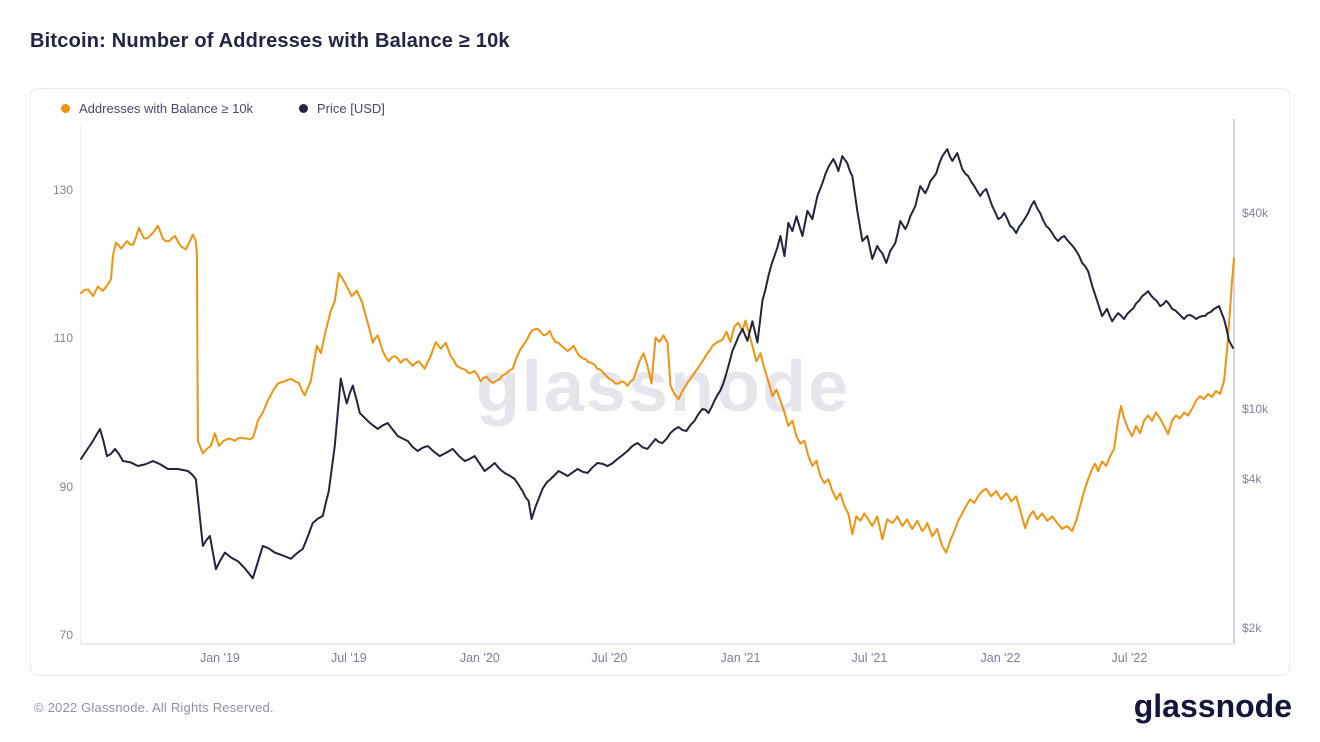 The image size is (1320, 742). I want to click on right-axis-tick-label: $40k, so click(1255, 213).